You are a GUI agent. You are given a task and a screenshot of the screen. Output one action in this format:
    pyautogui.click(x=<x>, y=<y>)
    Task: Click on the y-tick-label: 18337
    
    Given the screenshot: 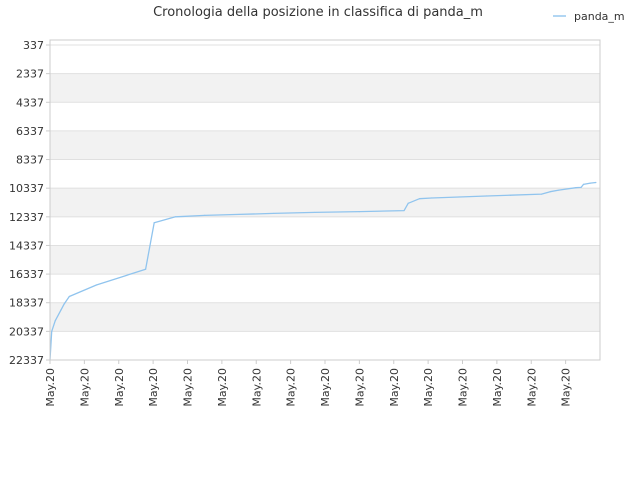 What is the action you would take?
    pyautogui.click(x=26, y=303)
    